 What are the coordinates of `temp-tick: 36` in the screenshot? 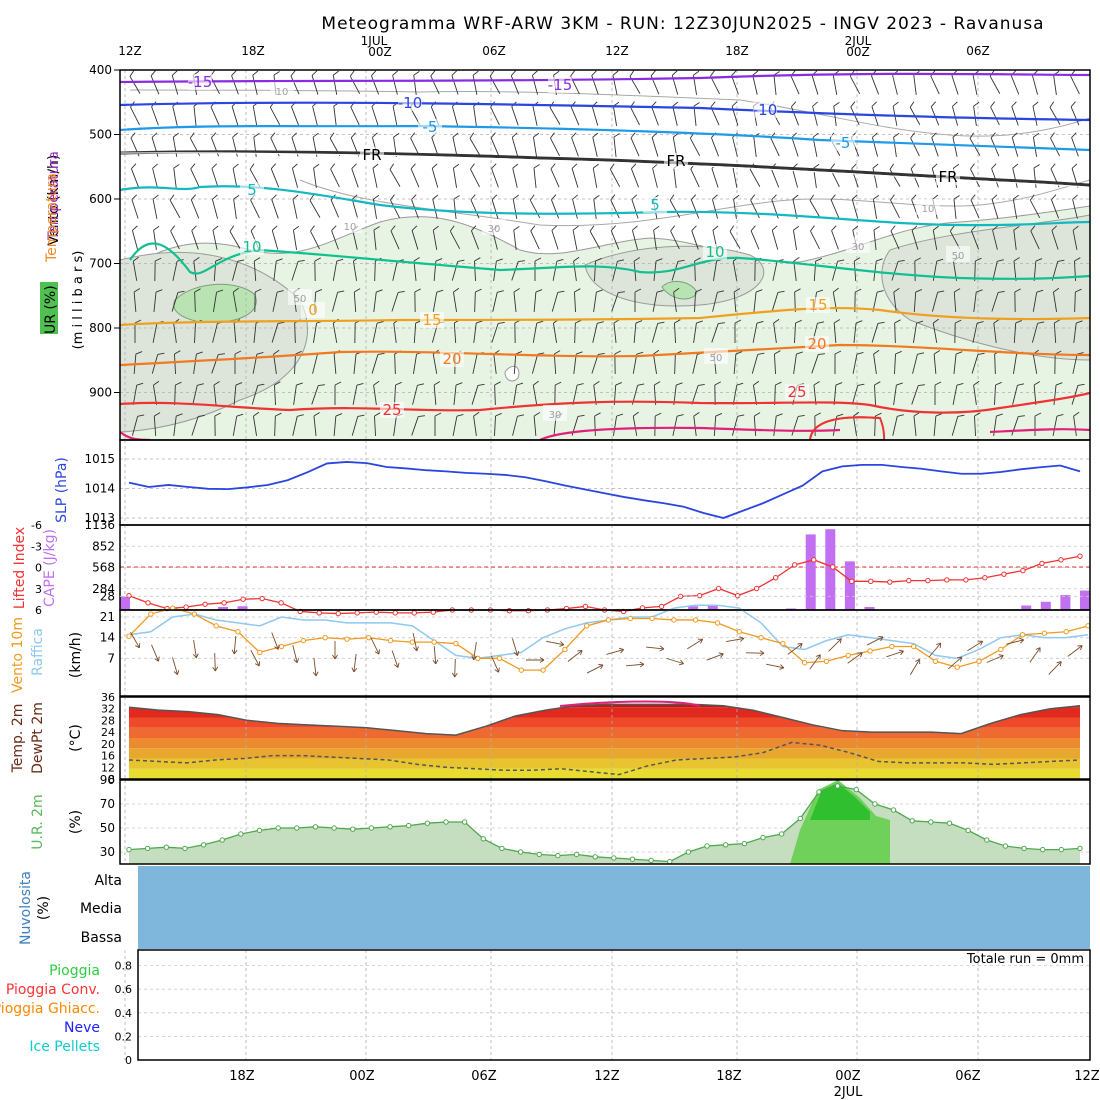 It's located at (108, 697).